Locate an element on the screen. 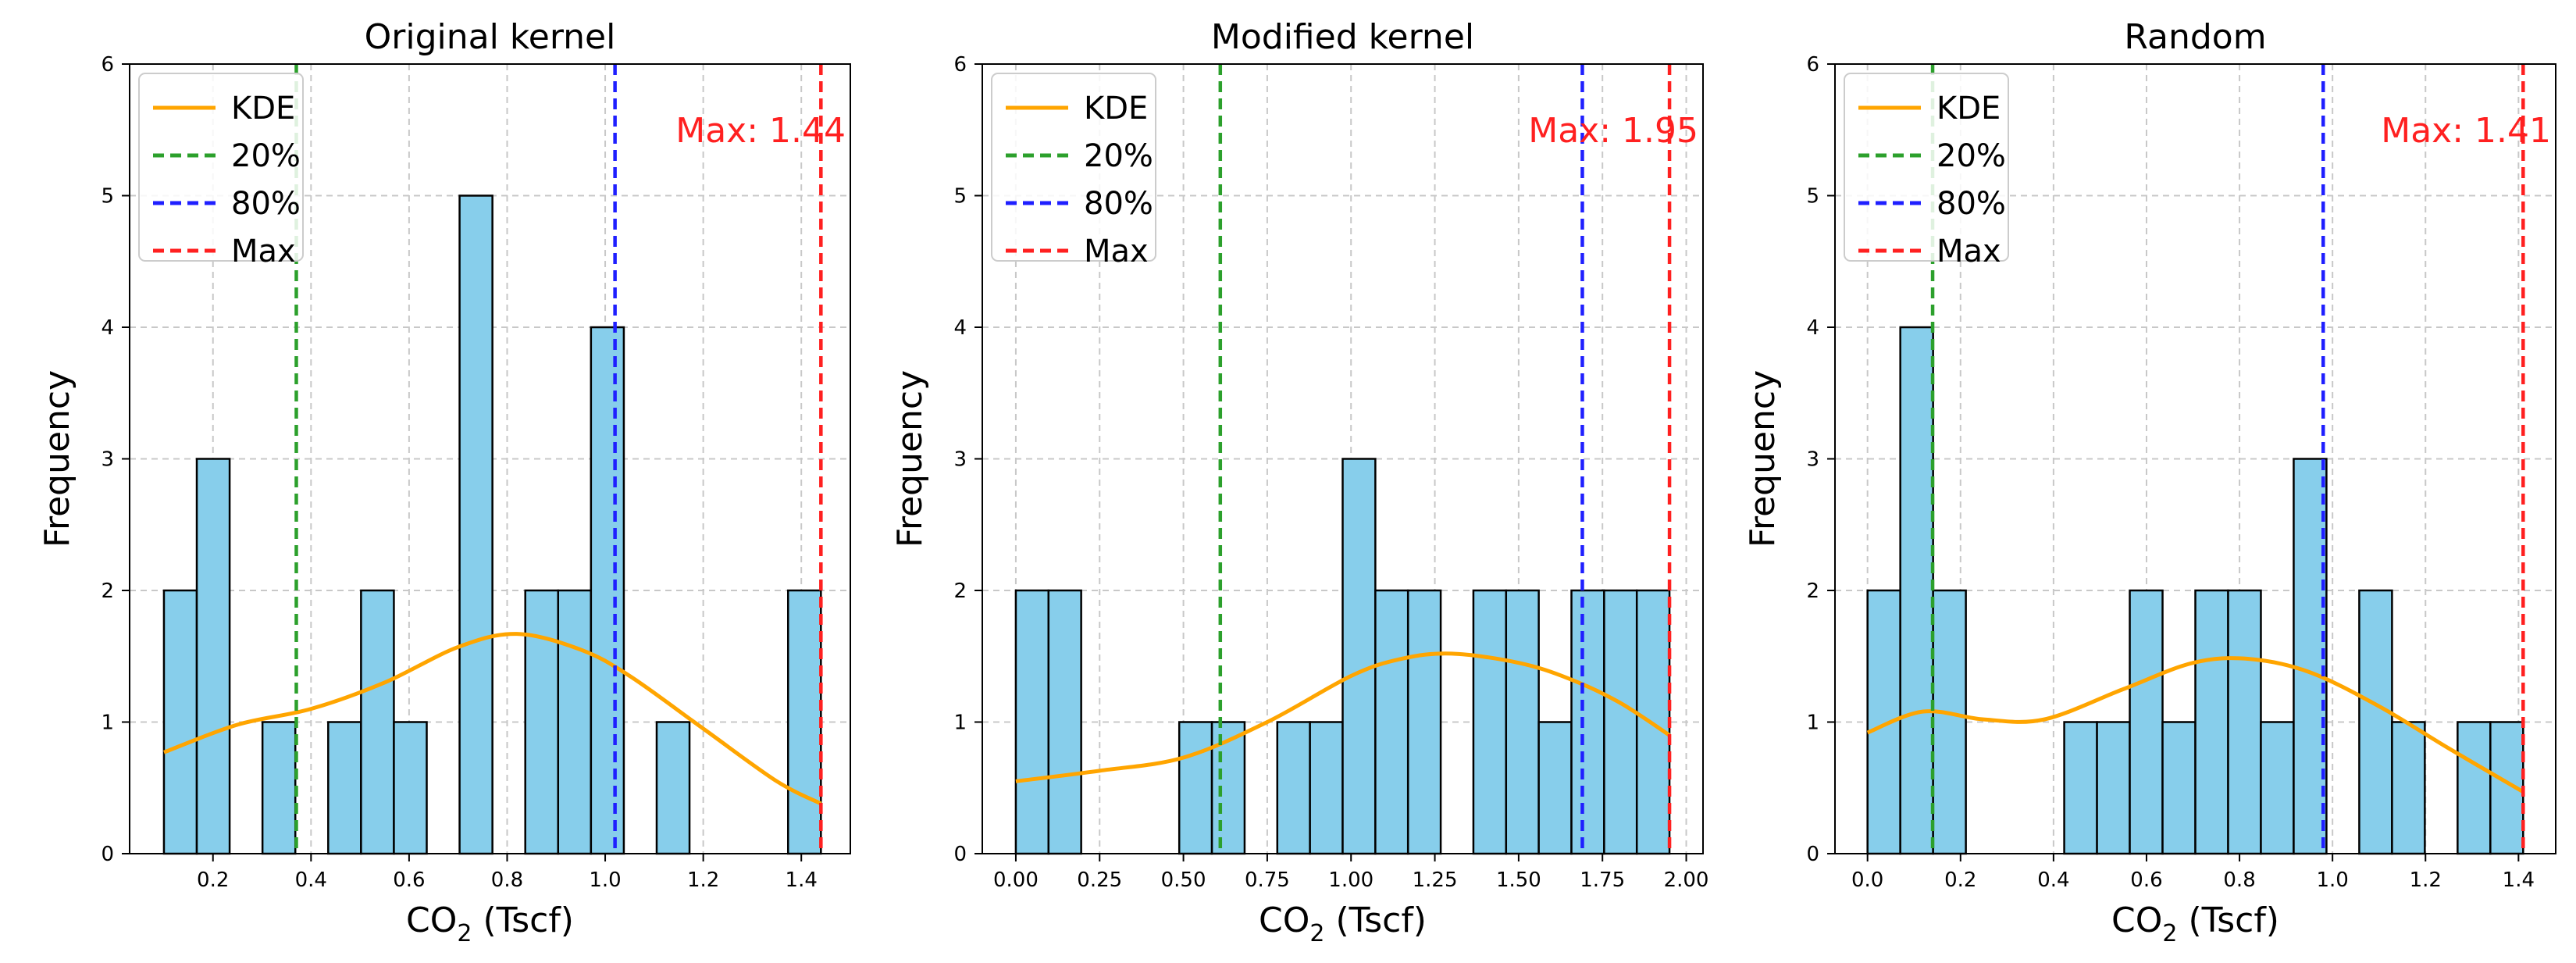 This screenshot has height=963, width=2576. max-annotation: Max: 1.44 is located at coordinates (760, 131).